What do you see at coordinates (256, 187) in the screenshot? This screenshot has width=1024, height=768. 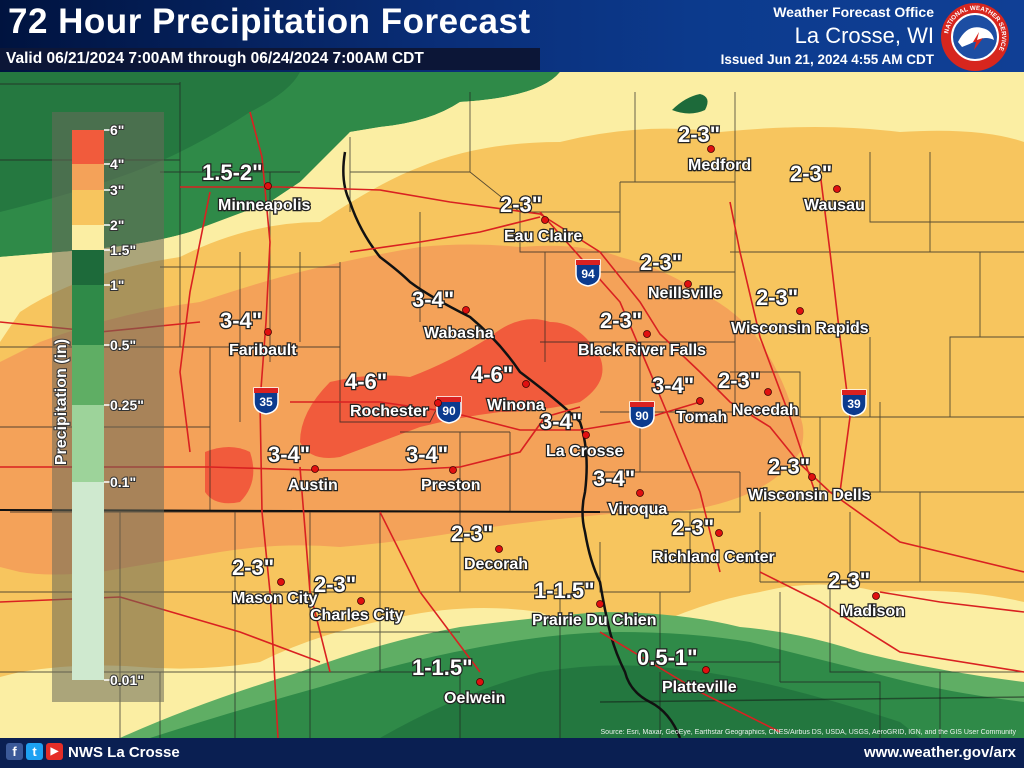 I see `city-marker: 1.5-2" Minneapolis` at bounding box center [256, 187].